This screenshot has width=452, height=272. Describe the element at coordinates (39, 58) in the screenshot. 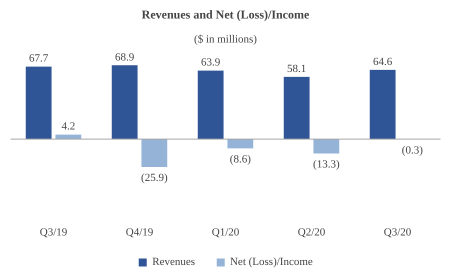

I see `data-label: 67.7` at that location.